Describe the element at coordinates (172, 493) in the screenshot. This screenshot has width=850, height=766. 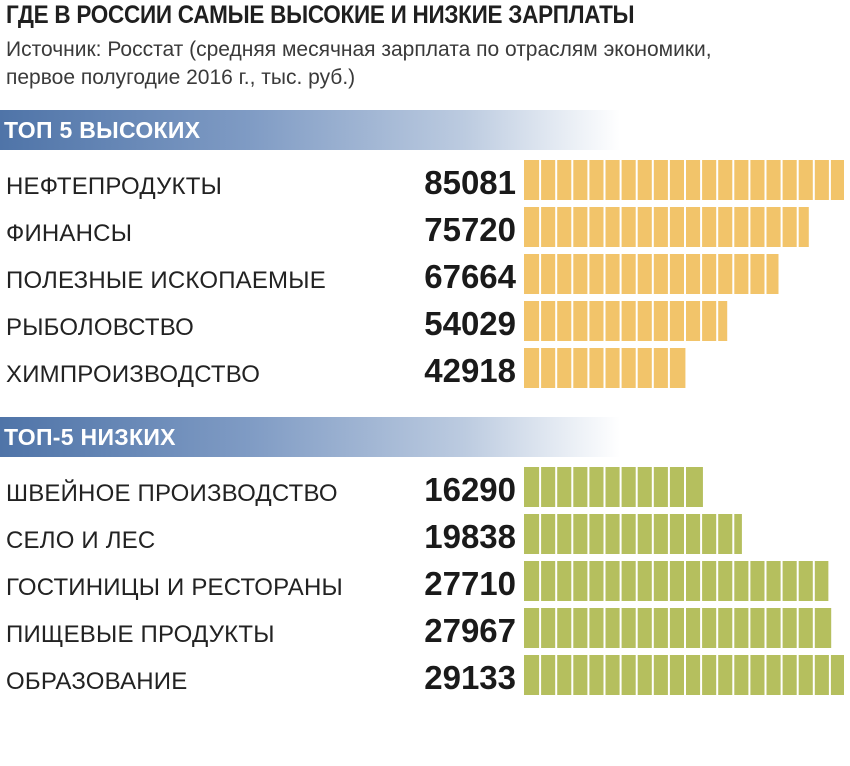
I see `category-label: ШВЕЙНОЕ ПРОИЗВОДСТВО` at that location.